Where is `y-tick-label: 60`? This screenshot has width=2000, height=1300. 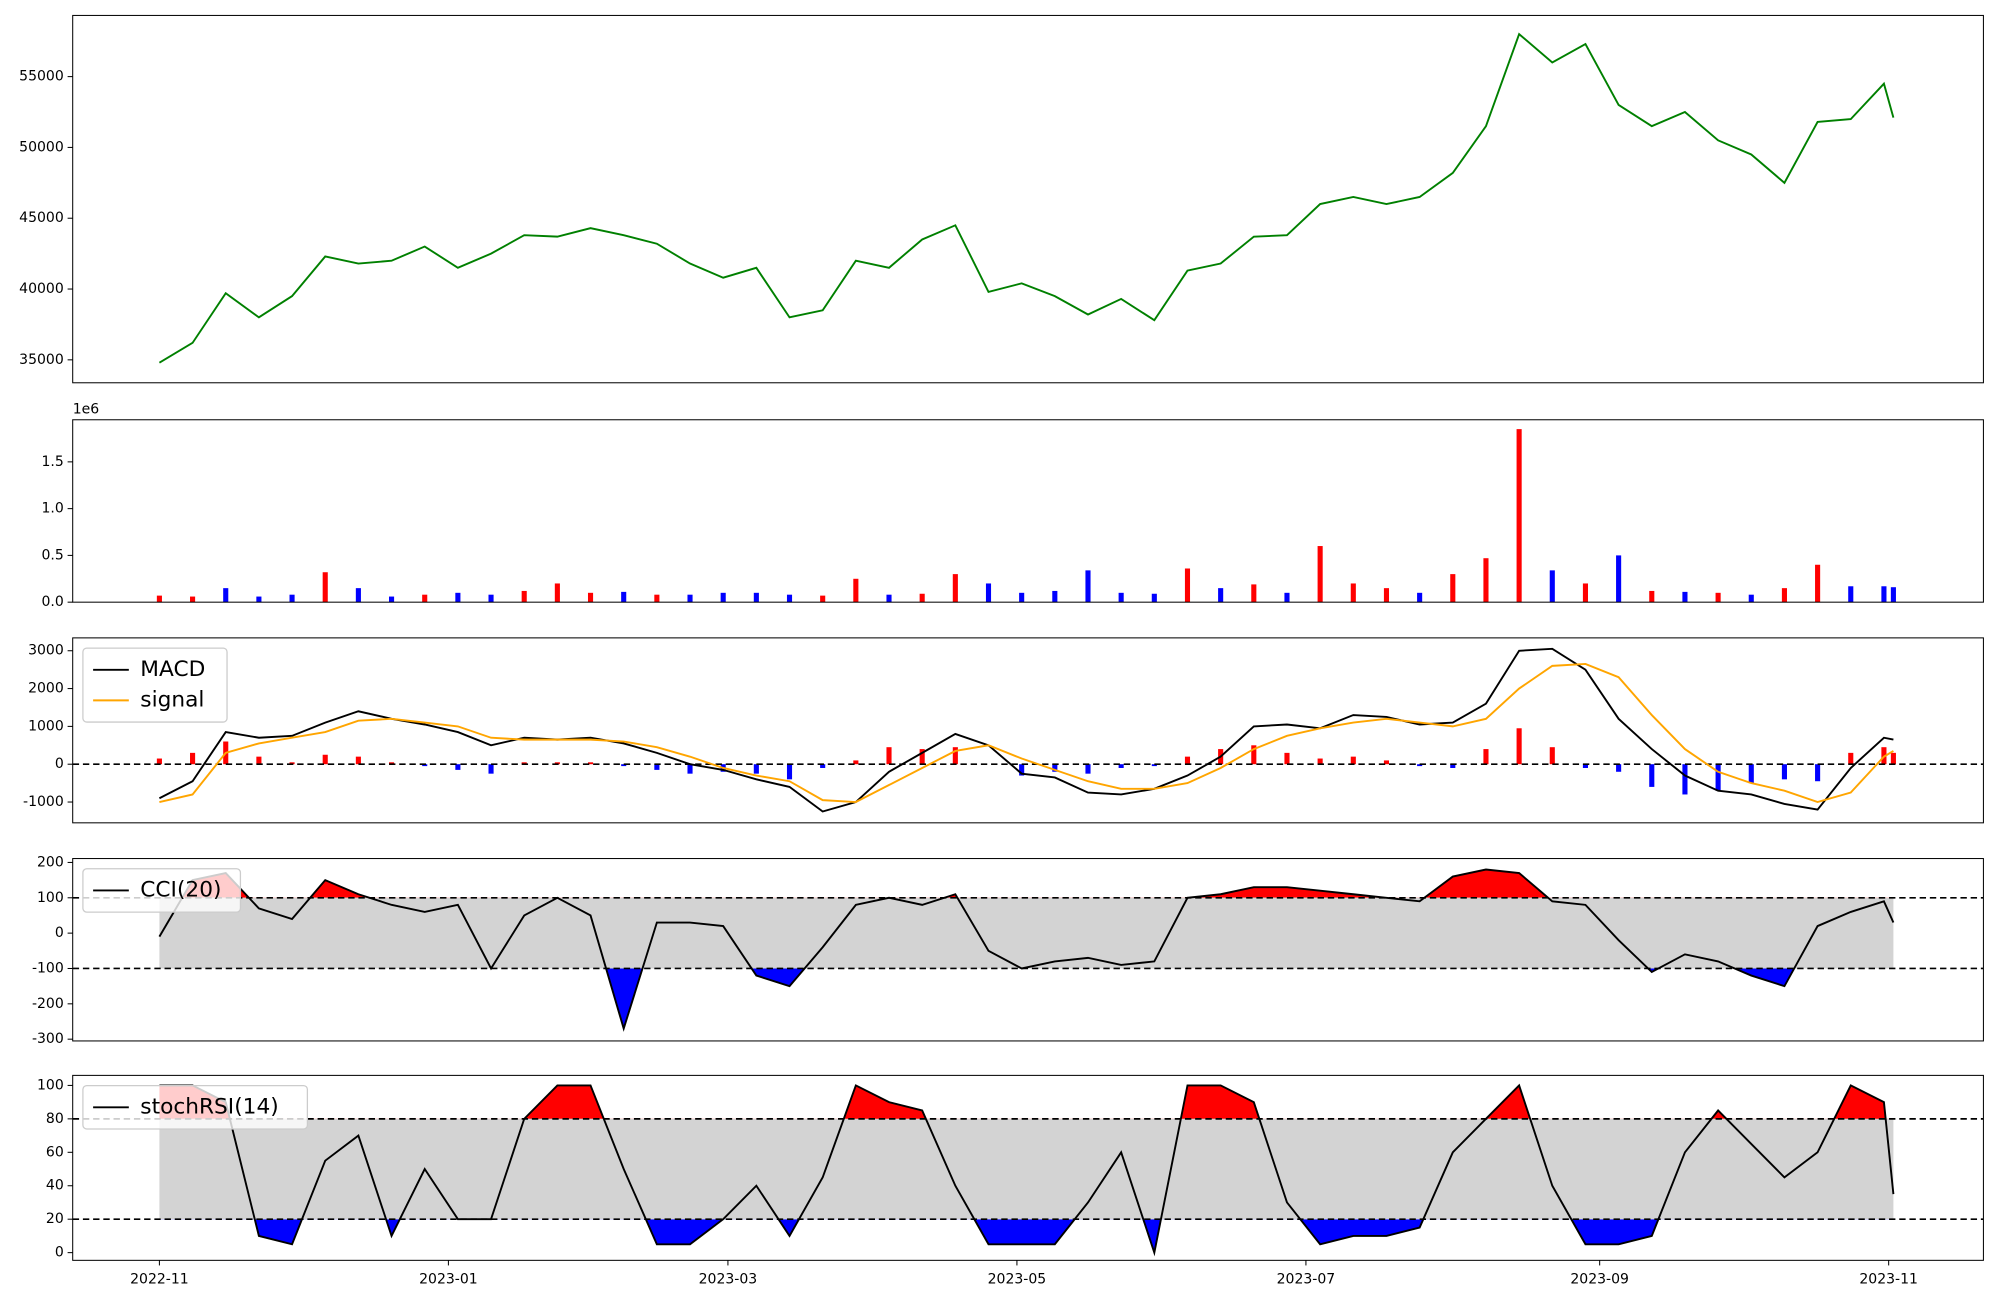 y-tick-label: 60 is located at coordinates (55, 1152).